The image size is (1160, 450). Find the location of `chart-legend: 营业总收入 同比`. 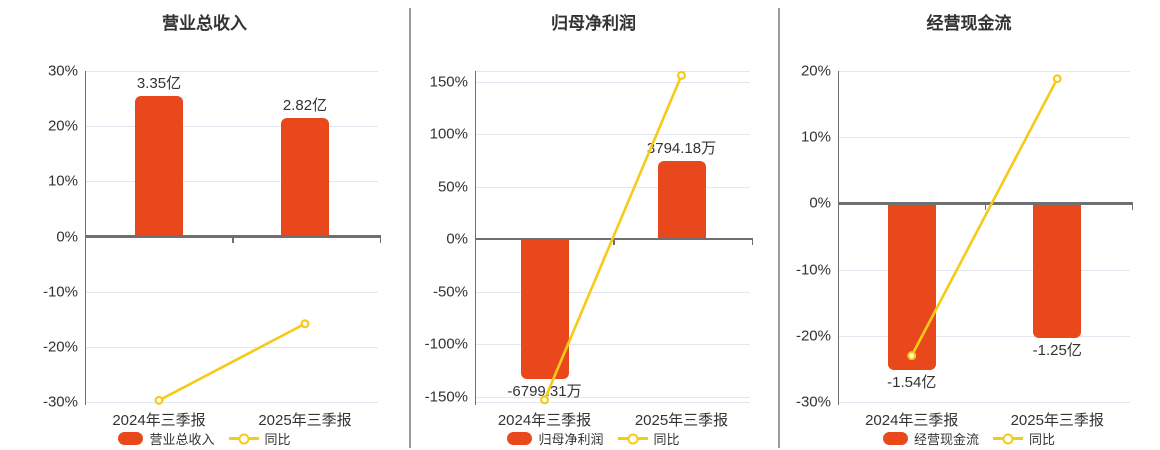

chart-legend: 营业总收入 同比 is located at coordinates (204, 438).